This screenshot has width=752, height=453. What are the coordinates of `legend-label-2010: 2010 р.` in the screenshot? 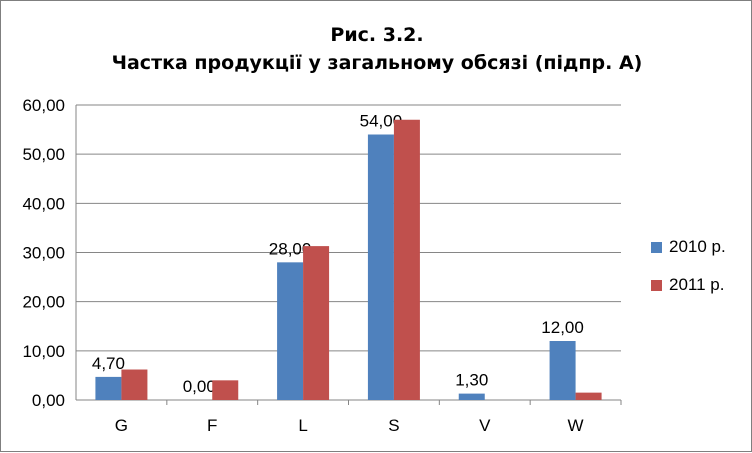 It's located at (697, 246).